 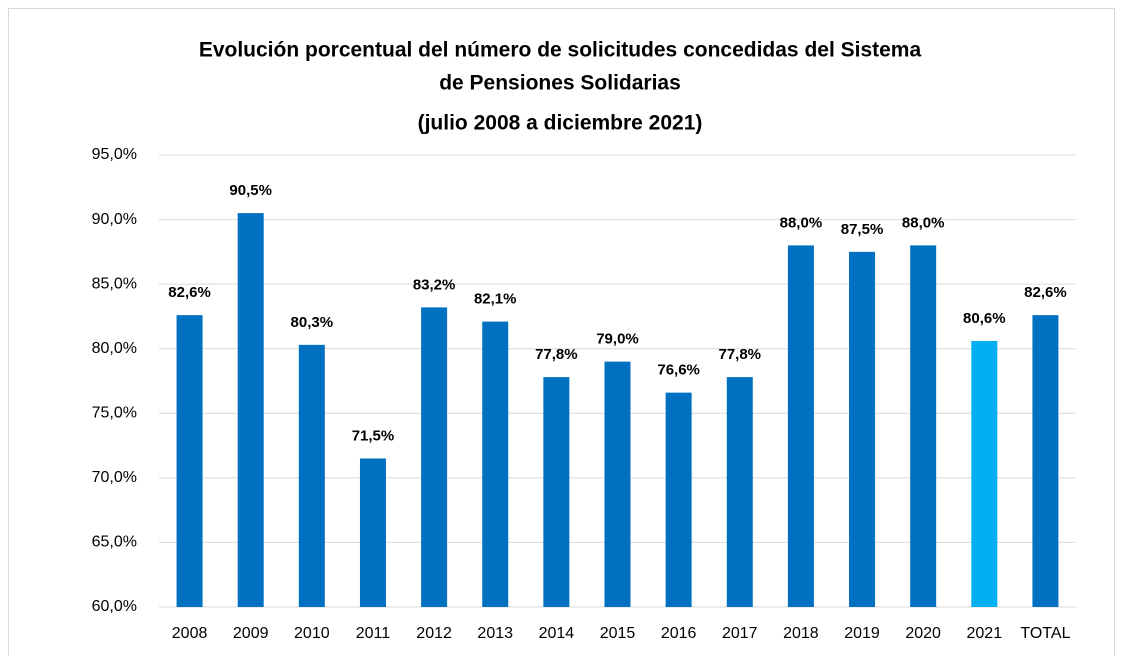 What do you see at coordinates (495, 633) in the screenshot?
I see `x-tick-label: 2013` at bounding box center [495, 633].